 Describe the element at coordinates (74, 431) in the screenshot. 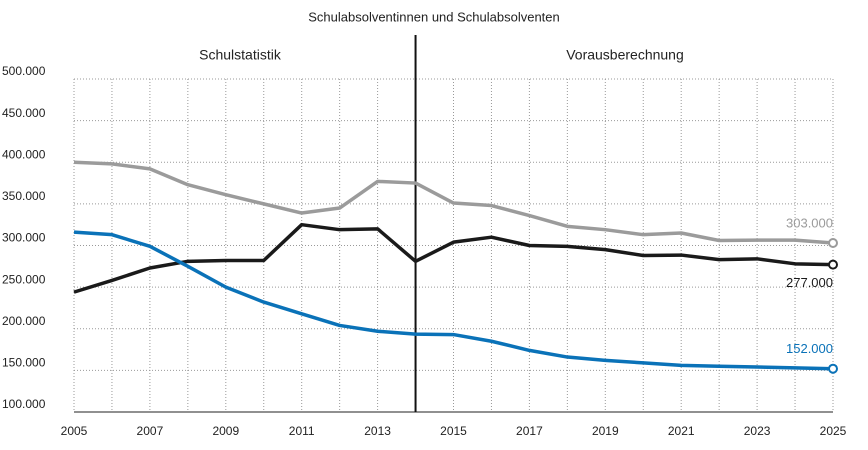

I see `x-tick-label: 2005` at that location.